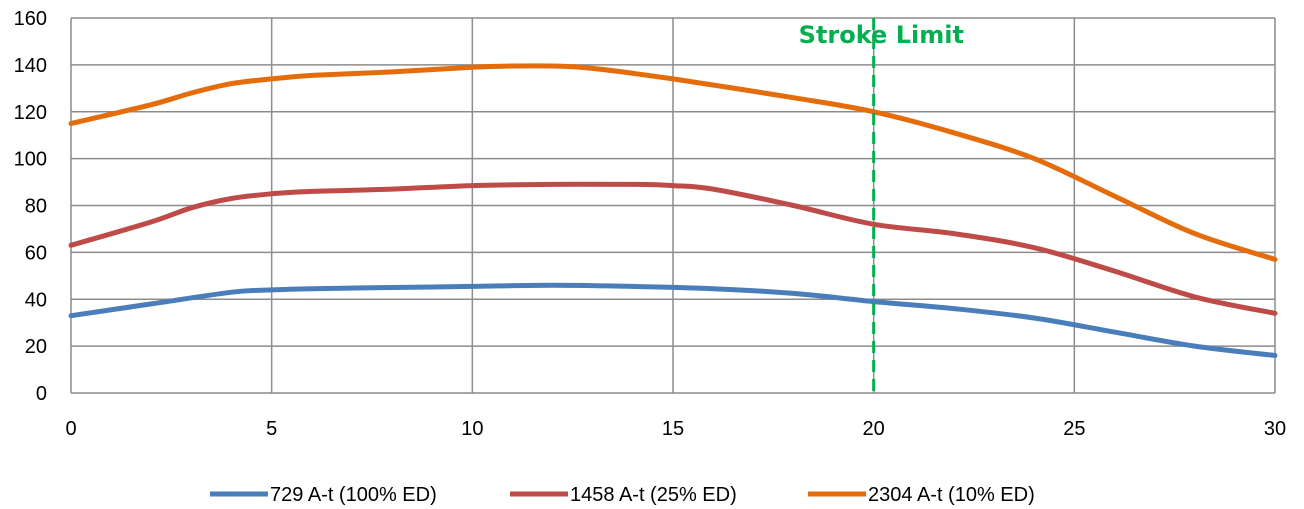  What do you see at coordinates (30, 19) in the screenshot?
I see `y-tick-label: 160` at bounding box center [30, 19].